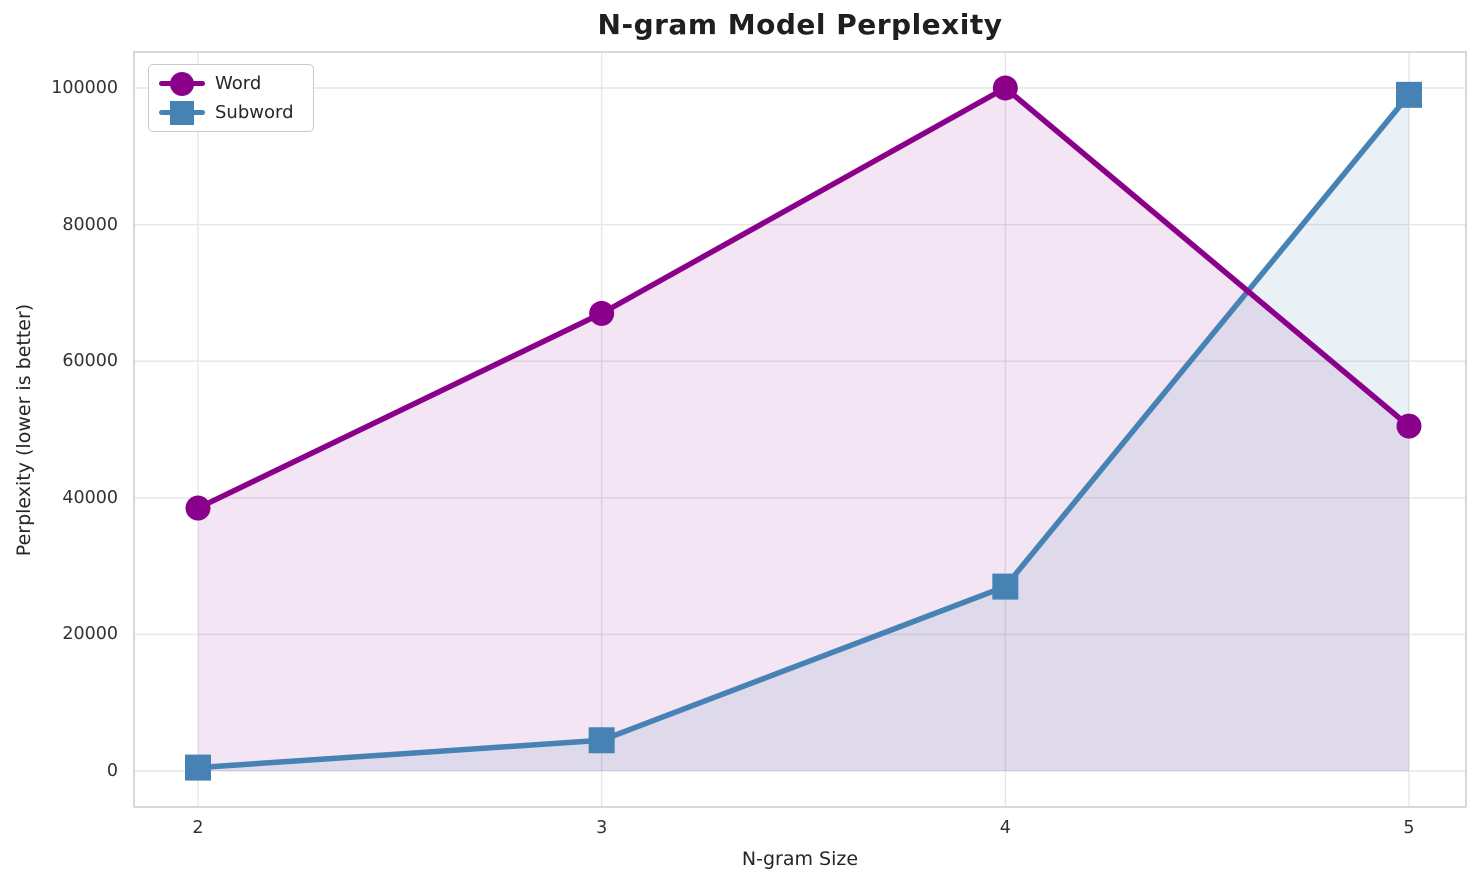 This screenshot has width=1484, height=885. What do you see at coordinates (1409, 828) in the screenshot?
I see `x-tick-label: 5` at bounding box center [1409, 828].